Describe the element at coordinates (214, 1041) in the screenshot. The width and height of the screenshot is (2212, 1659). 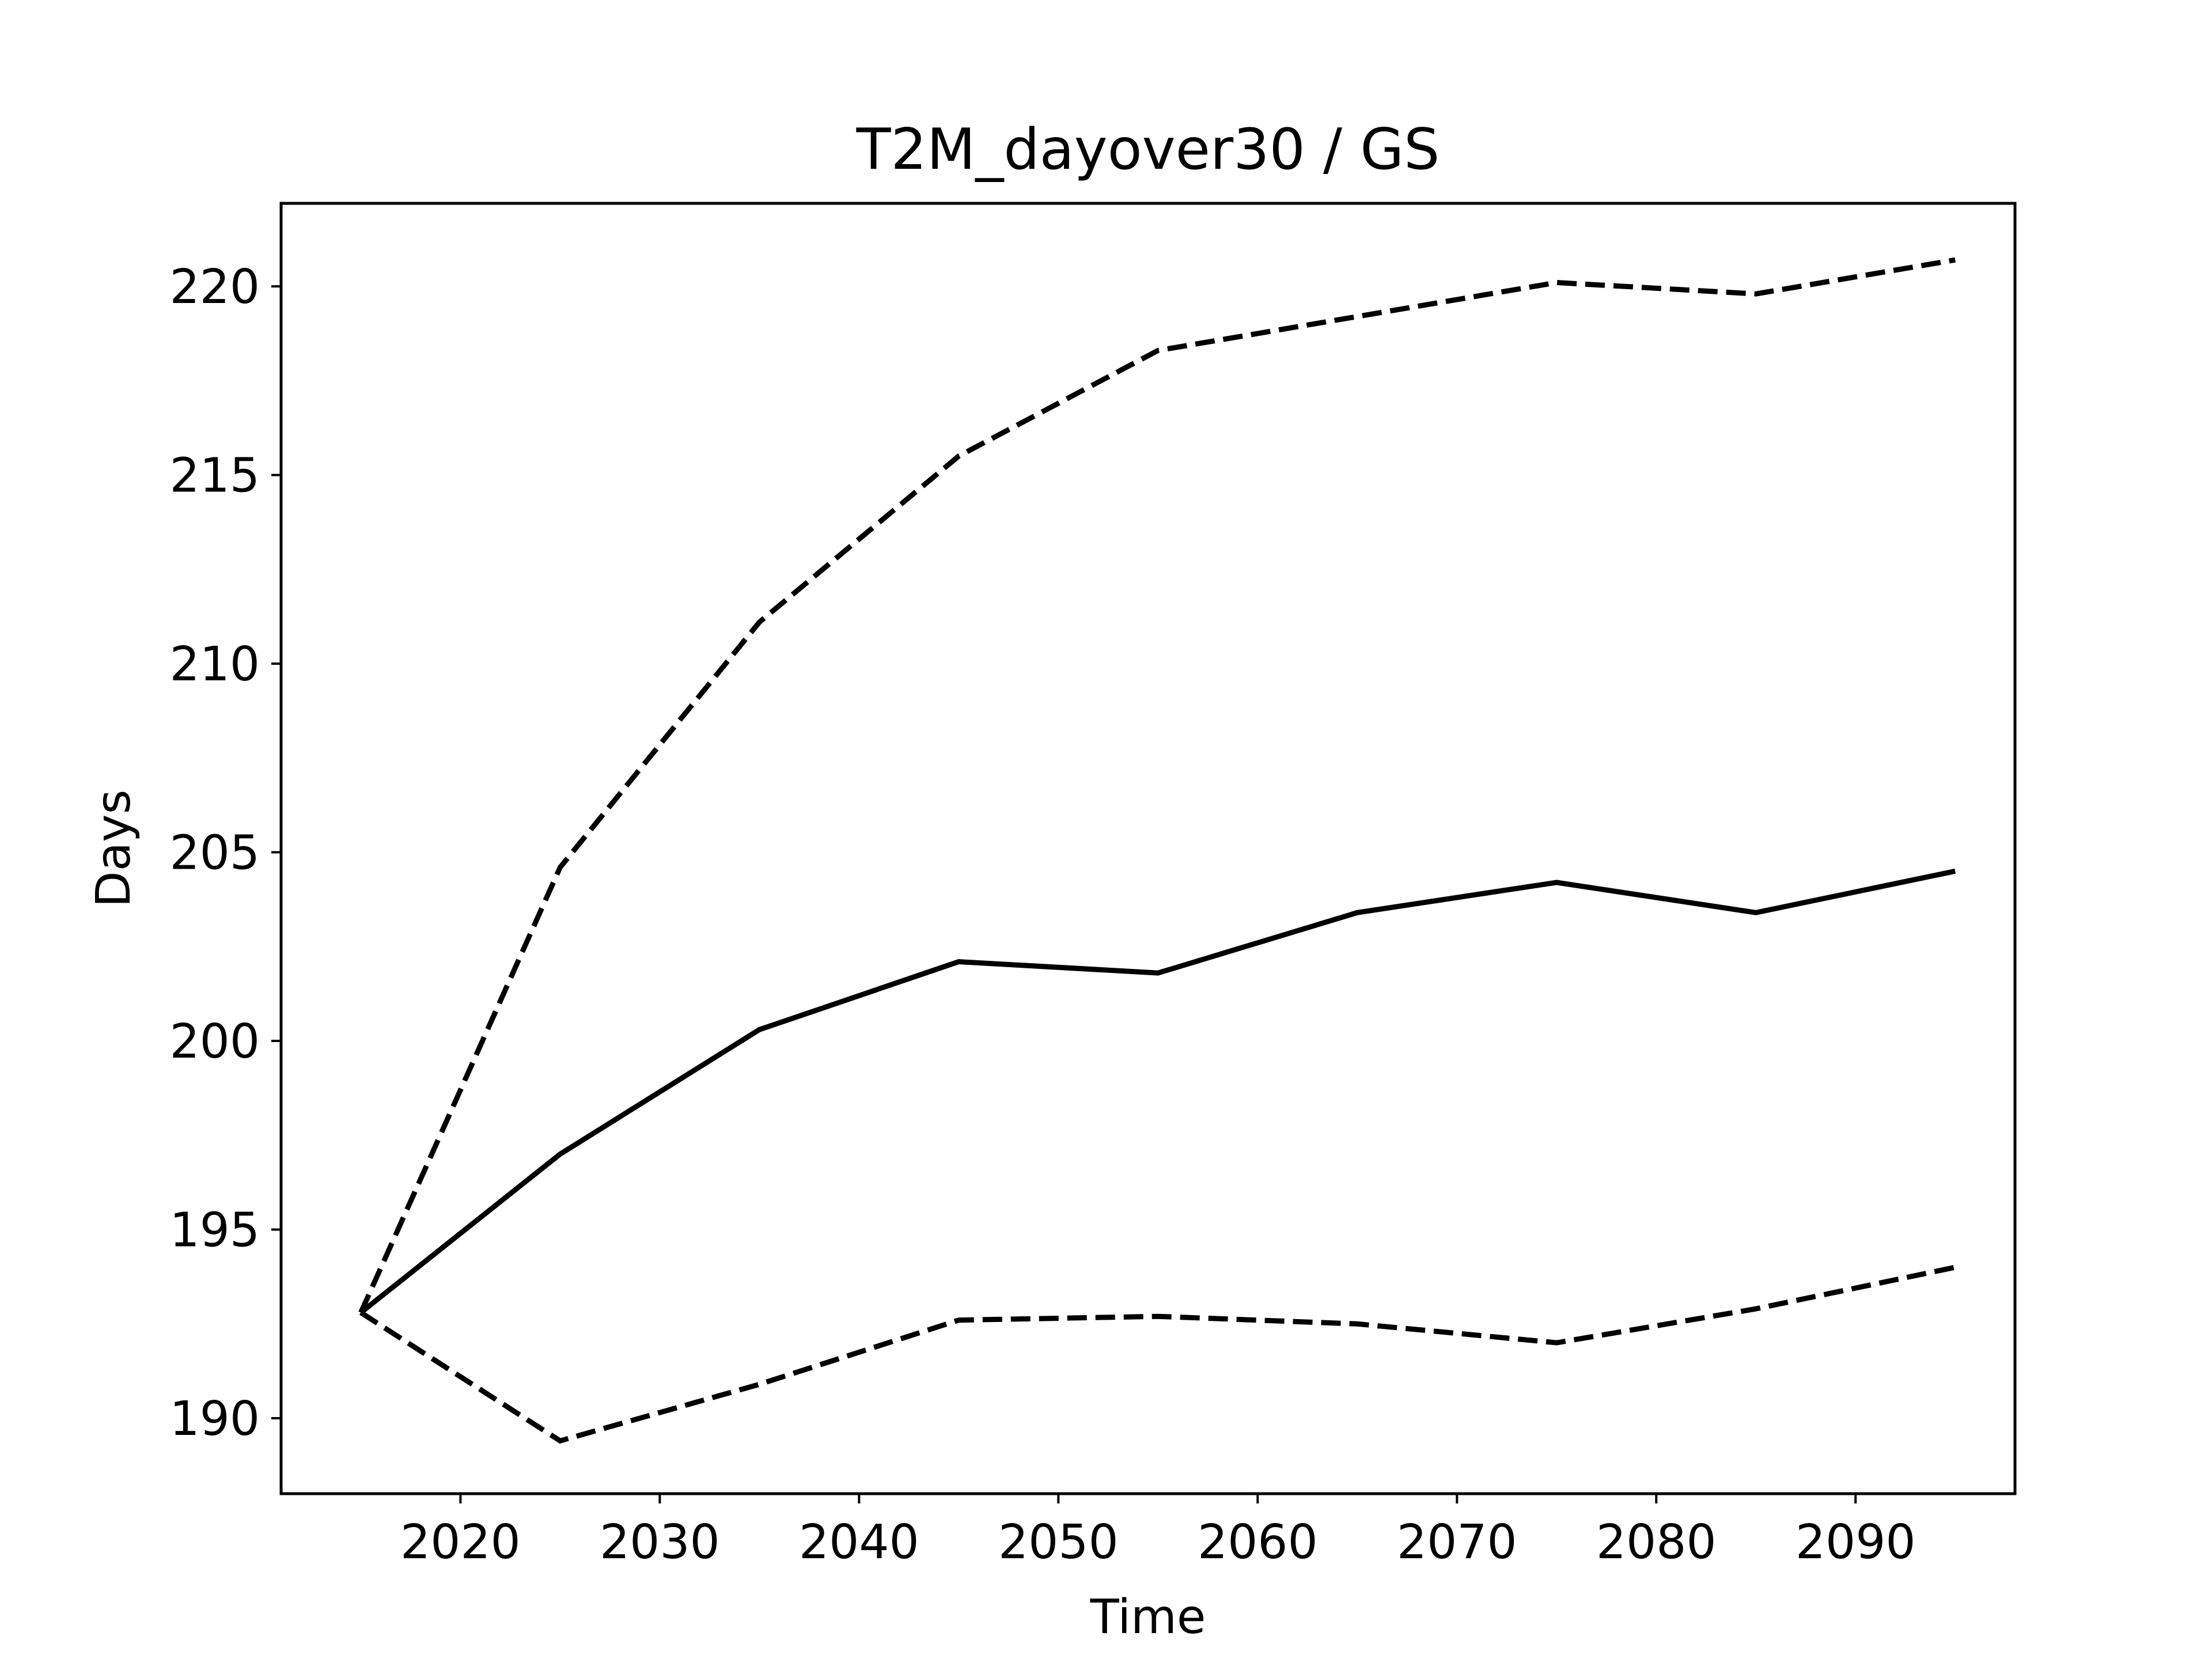
I see `y-tick-label: 200` at that location.